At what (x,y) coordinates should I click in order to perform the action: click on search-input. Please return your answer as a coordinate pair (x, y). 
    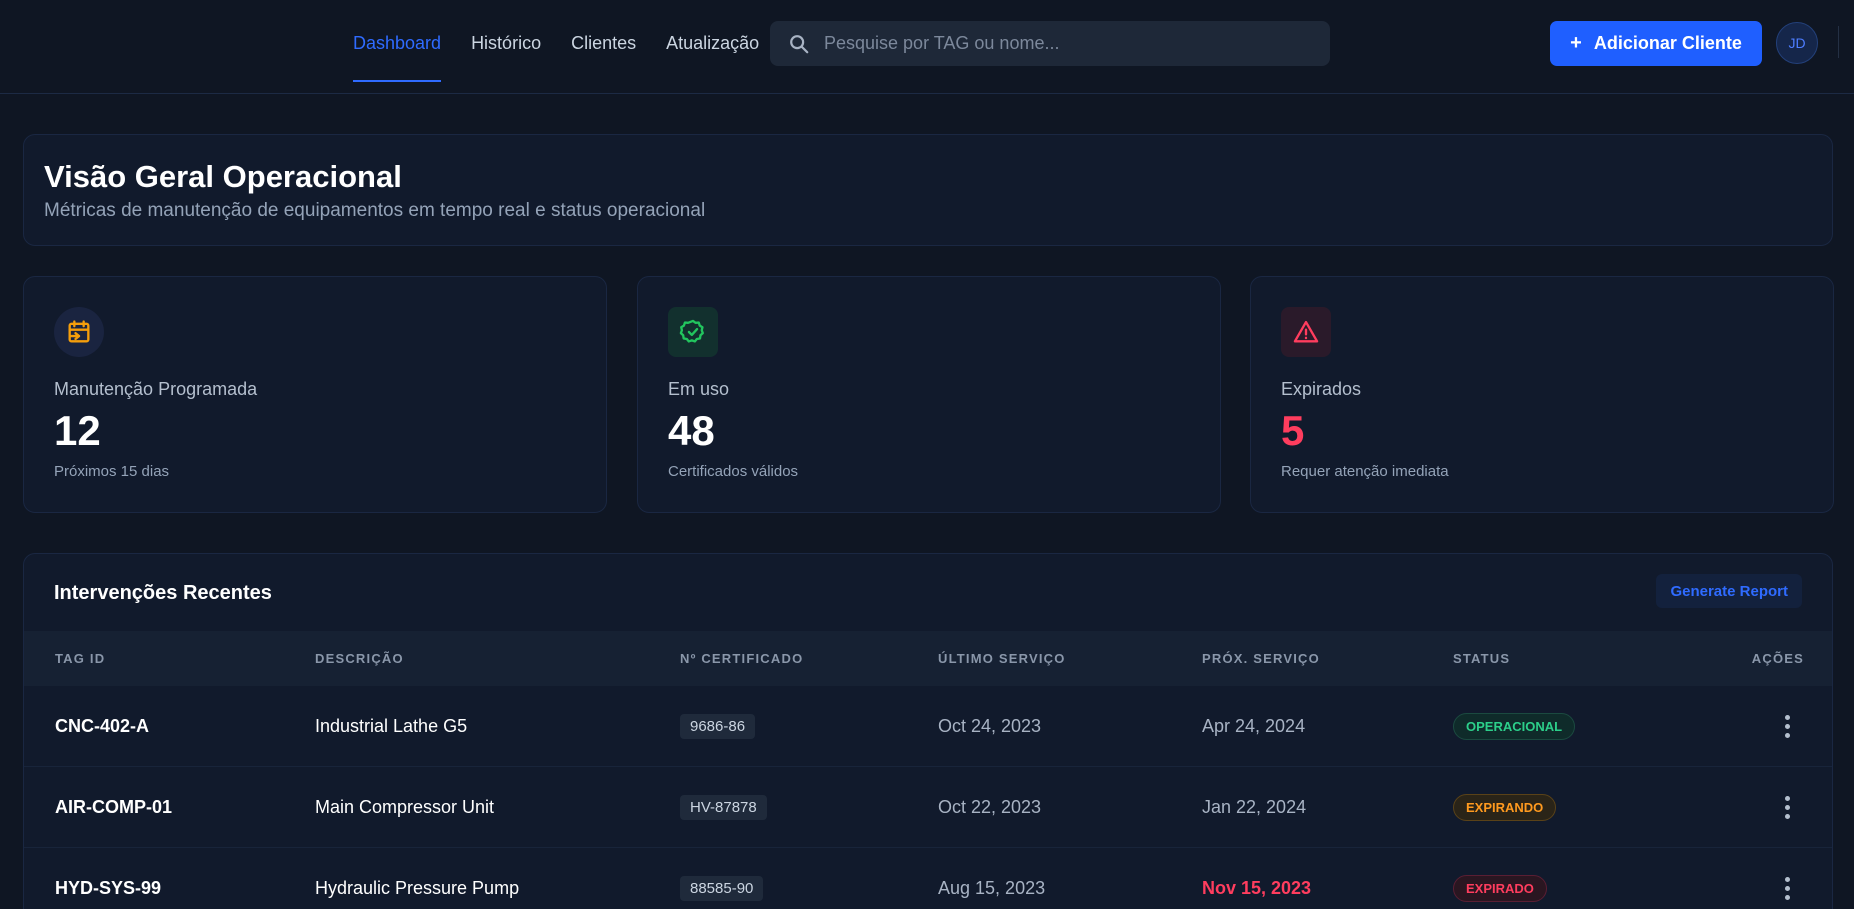
    Looking at the image, I should click on (1064, 43).